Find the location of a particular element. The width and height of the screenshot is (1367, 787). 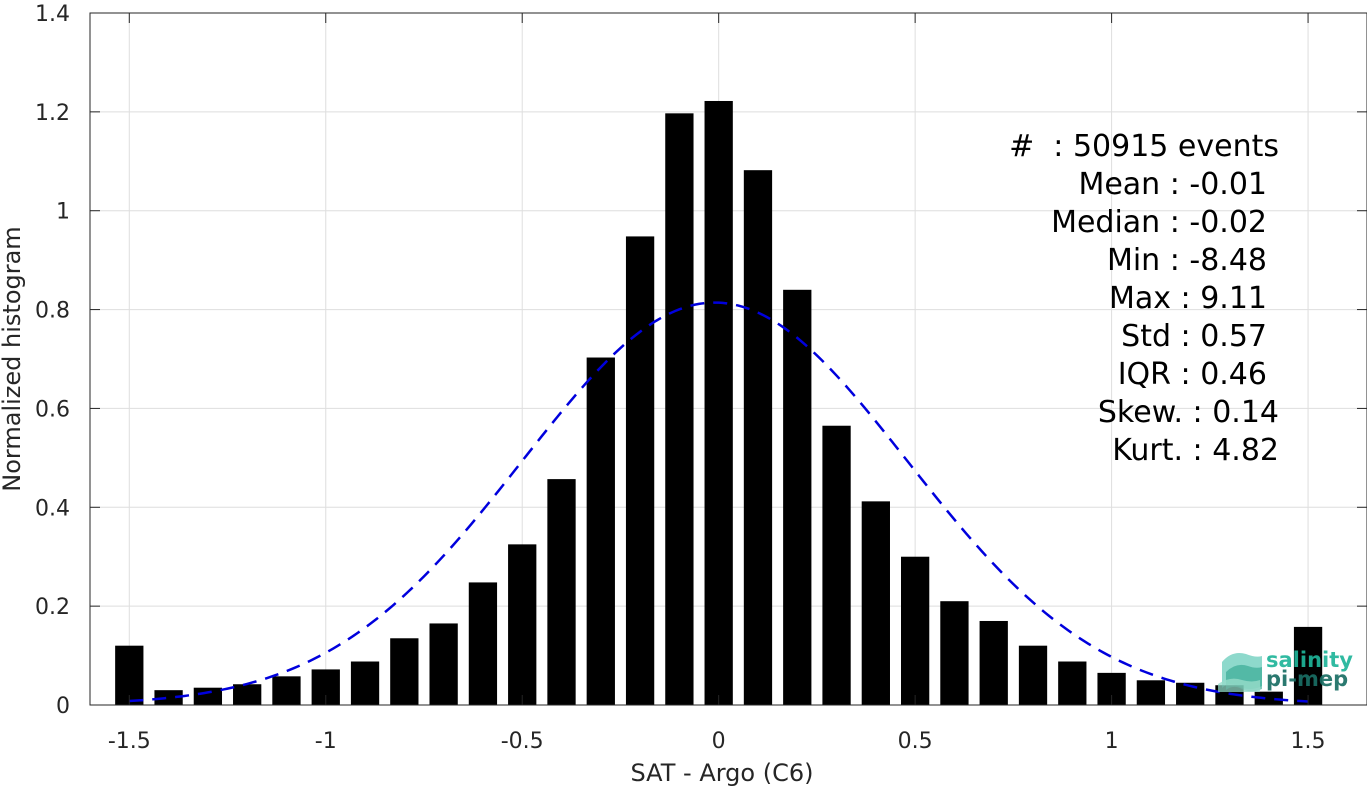

x-tick-label: -0.5 is located at coordinates (522, 741).